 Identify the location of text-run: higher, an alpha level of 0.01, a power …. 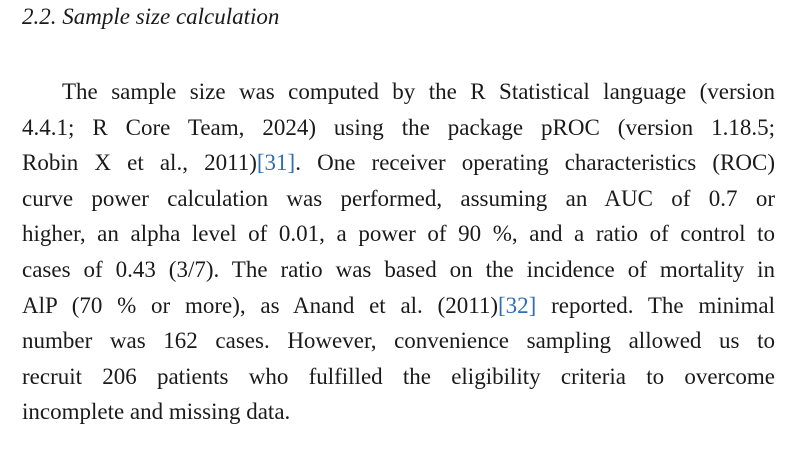
(398, 234).